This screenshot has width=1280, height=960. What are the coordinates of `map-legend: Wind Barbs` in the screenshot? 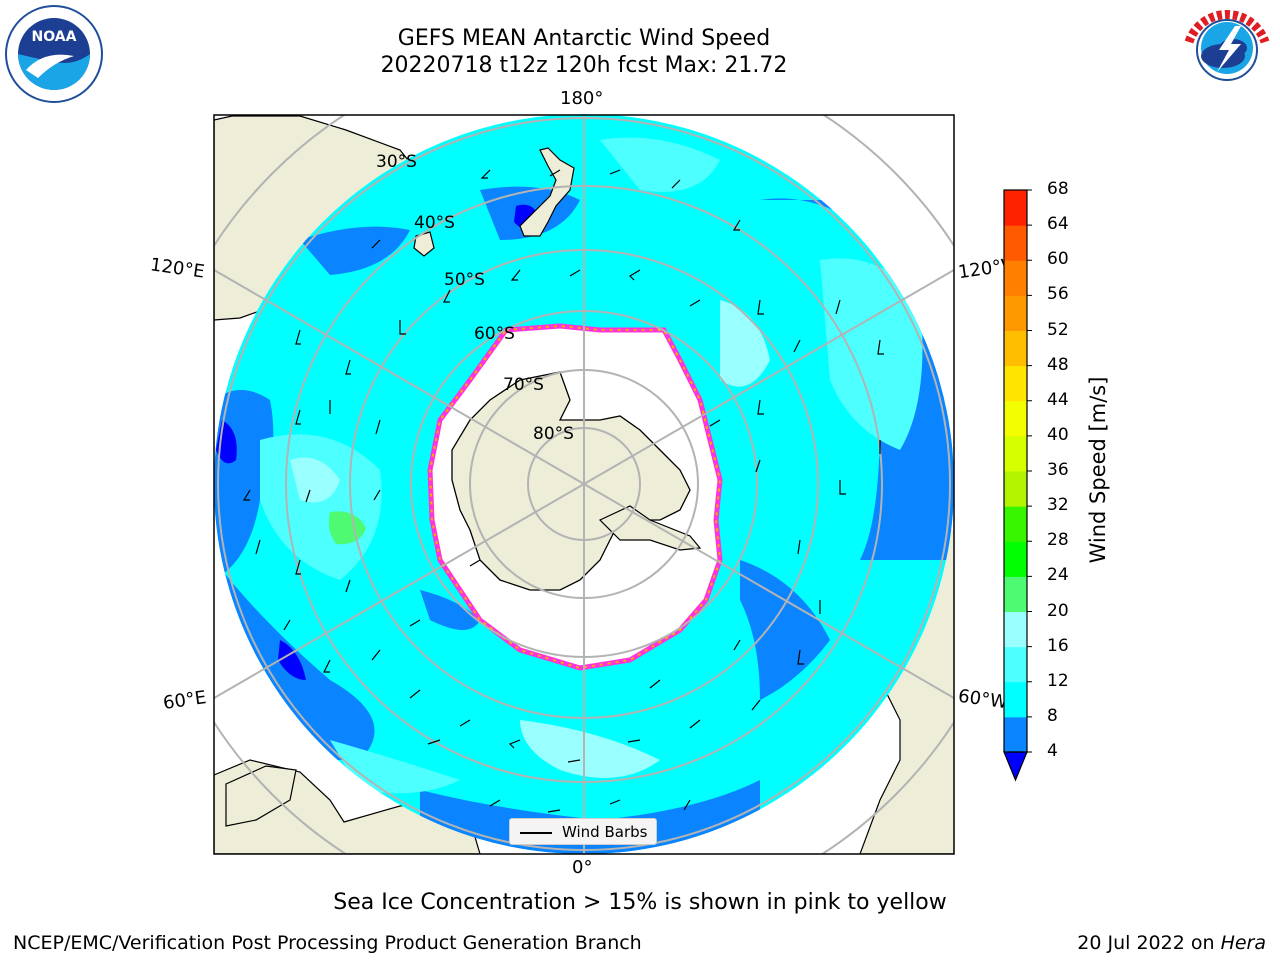 It's located at (583, 831).